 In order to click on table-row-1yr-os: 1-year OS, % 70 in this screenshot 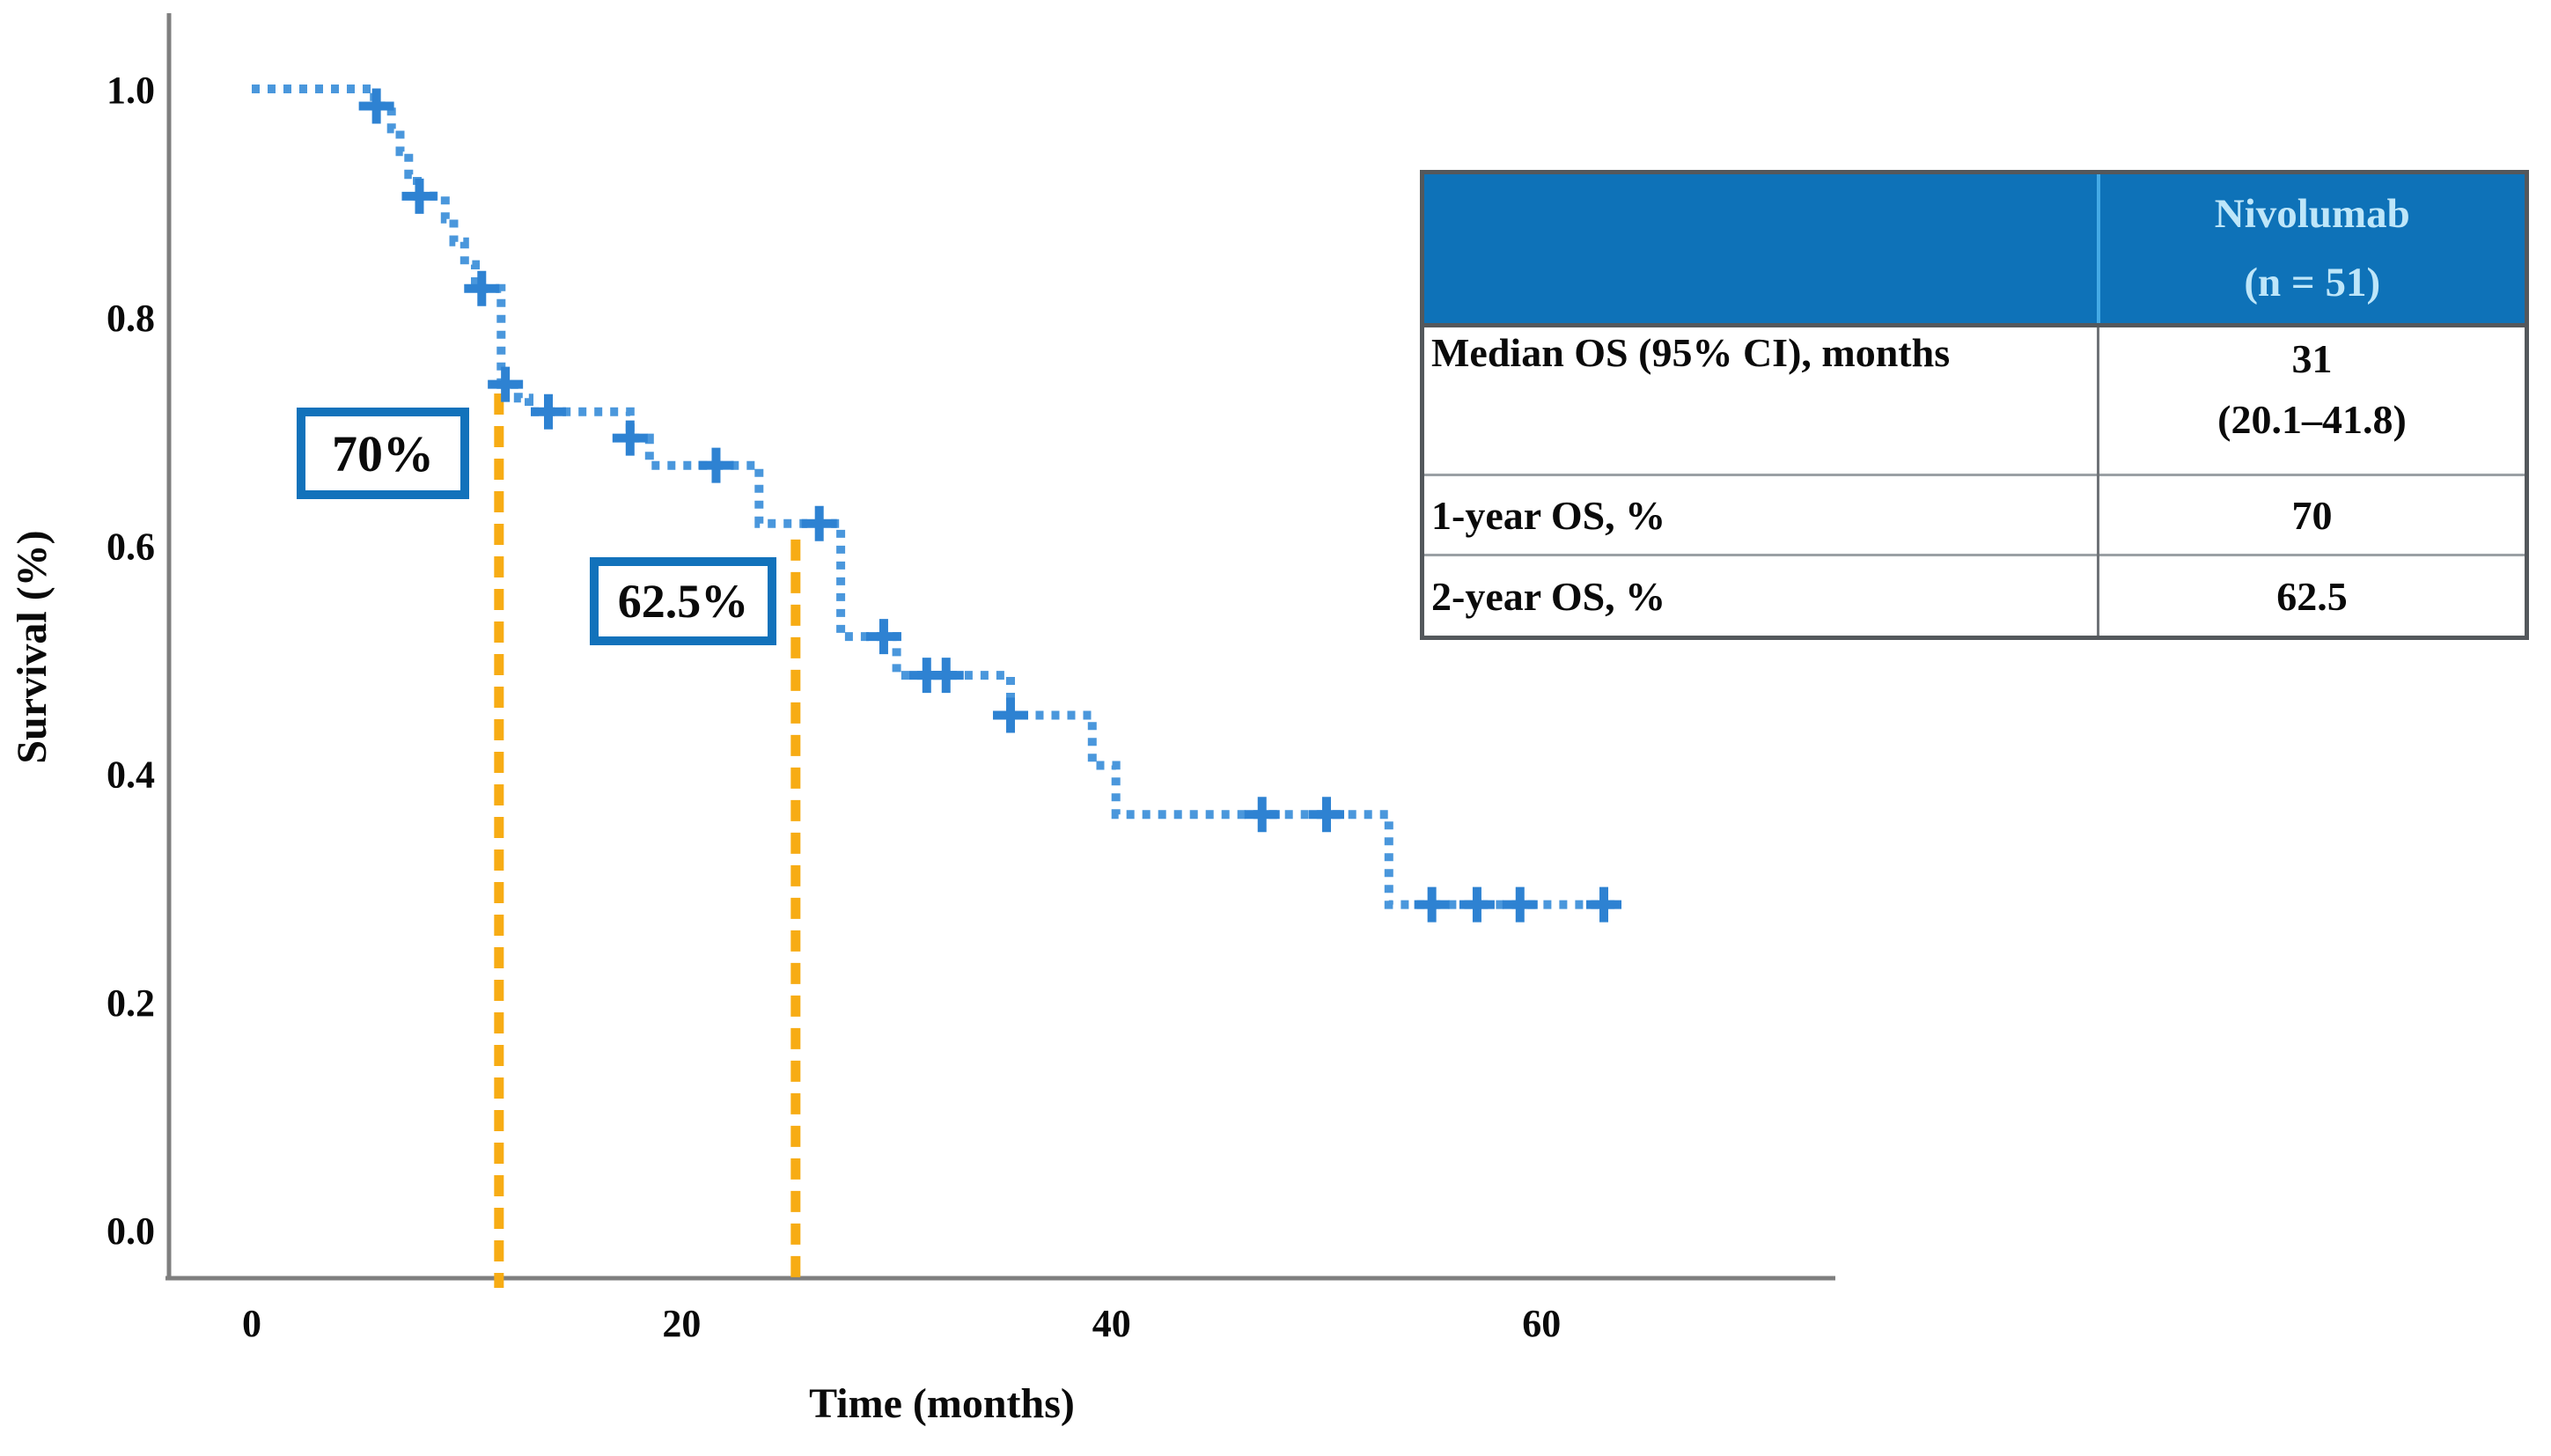, I will do `click(1975, 515)`.